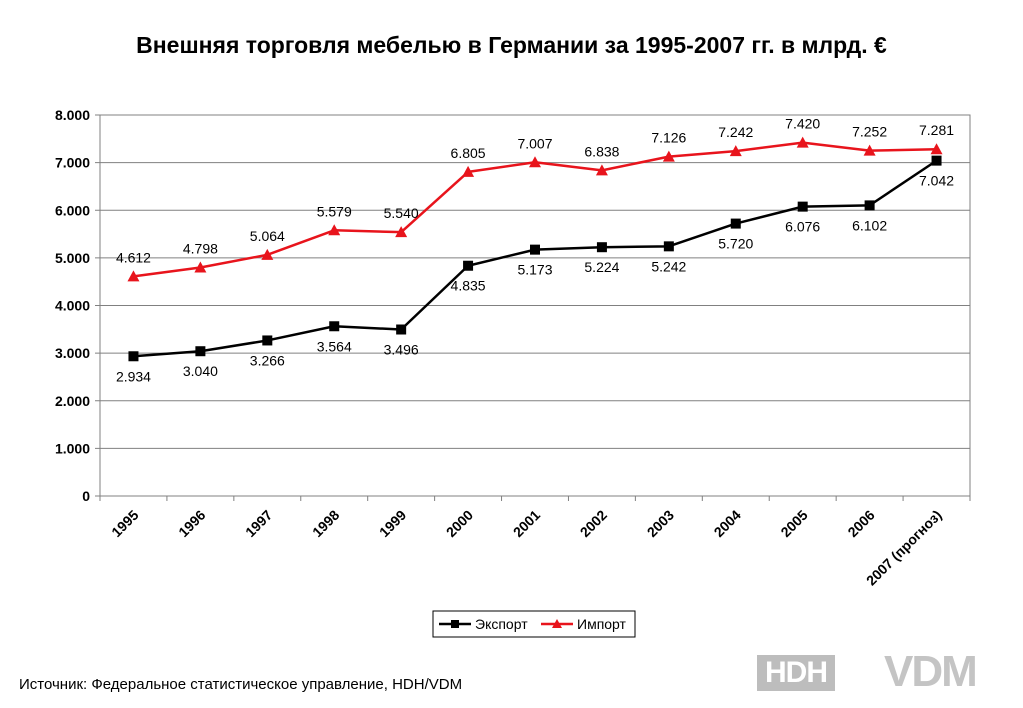 The height and width of the screenshot is (708, 1023). Describe the element at coordinates (601, 151) in the screenshot. I see `data-label-import: 6.838` at that location.